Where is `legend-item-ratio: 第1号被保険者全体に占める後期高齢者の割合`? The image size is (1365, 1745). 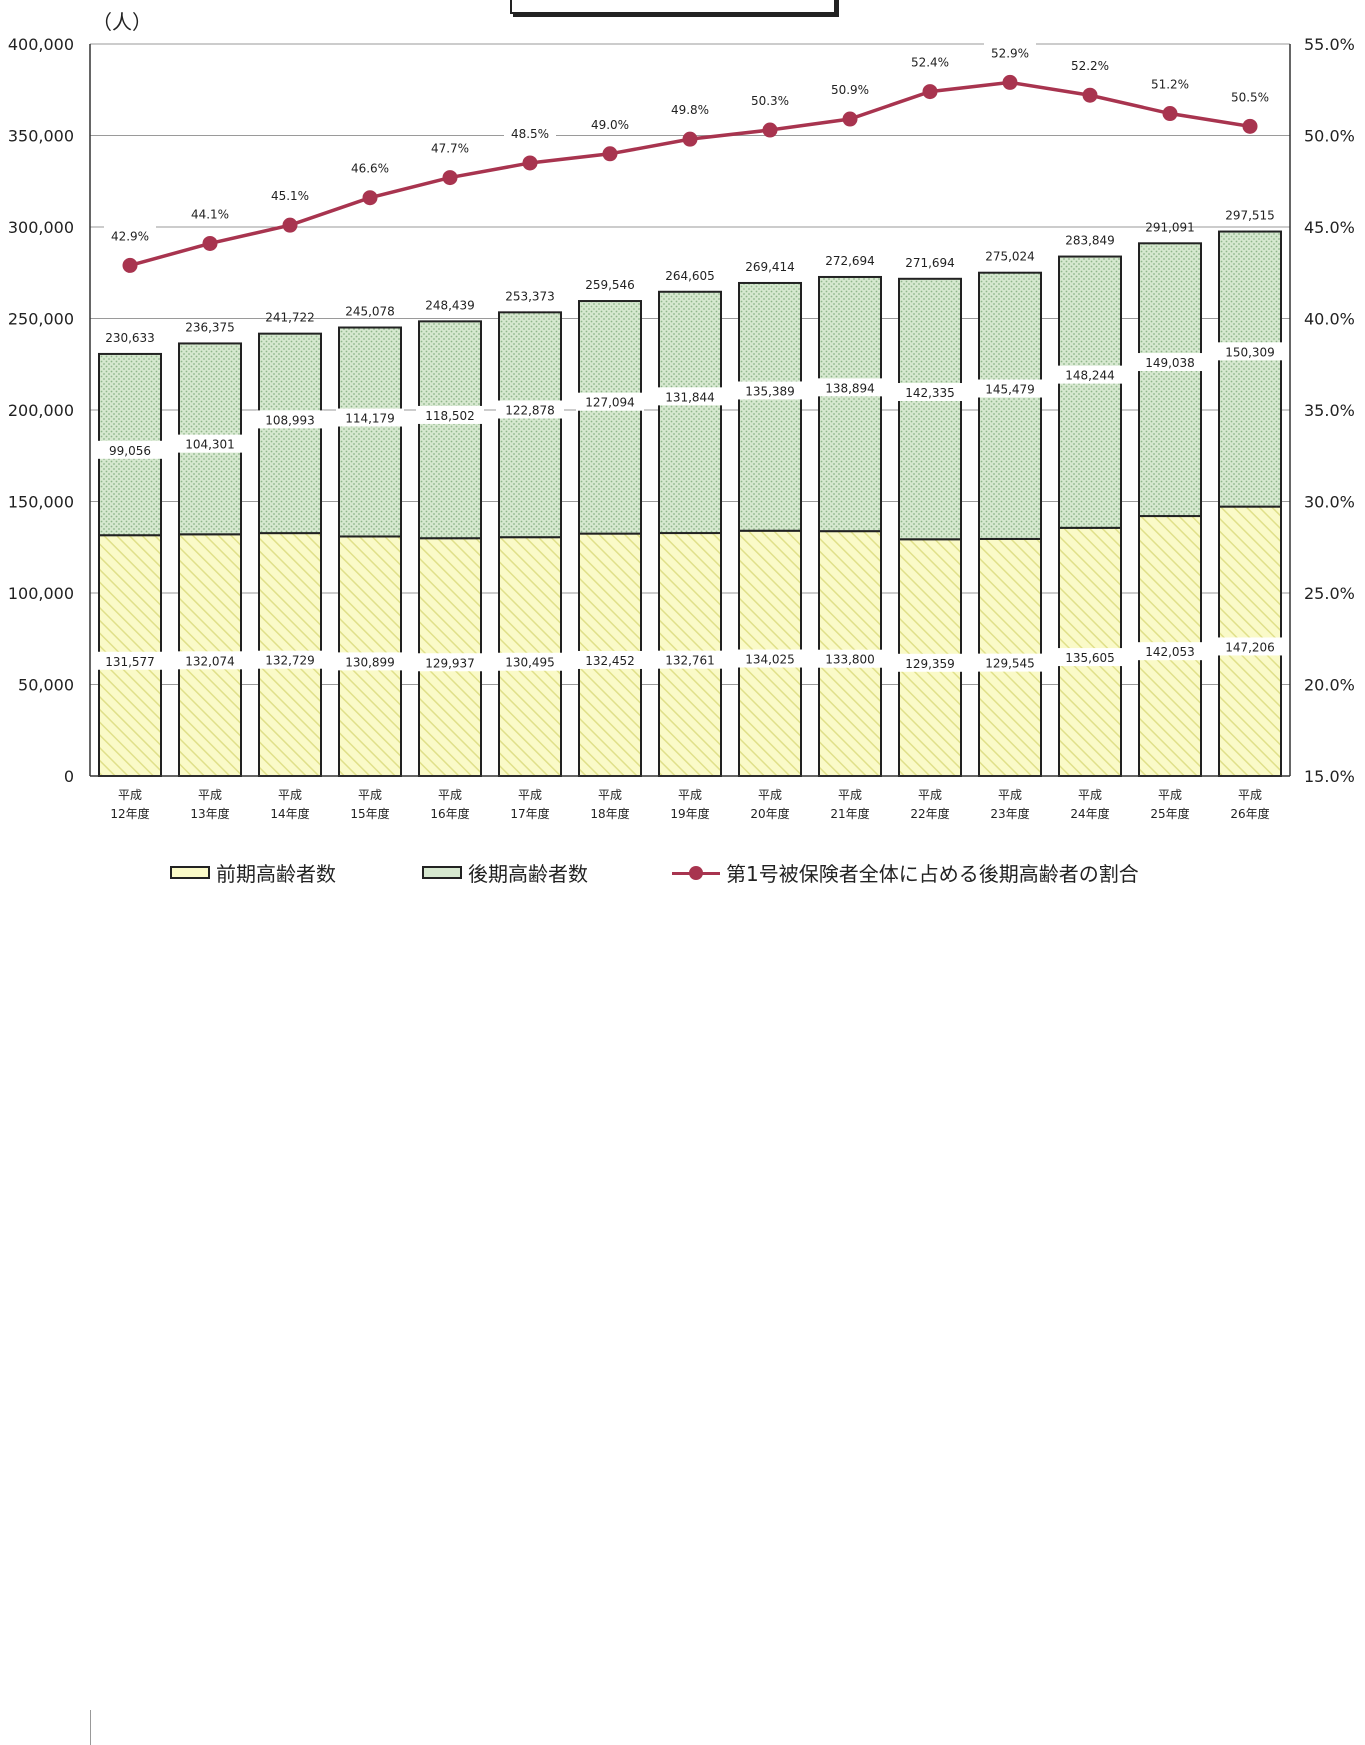
legend-item-ratio: 第1号被保険者全体に占める後期高齢者の割合 is located at coordinates (905, 872).